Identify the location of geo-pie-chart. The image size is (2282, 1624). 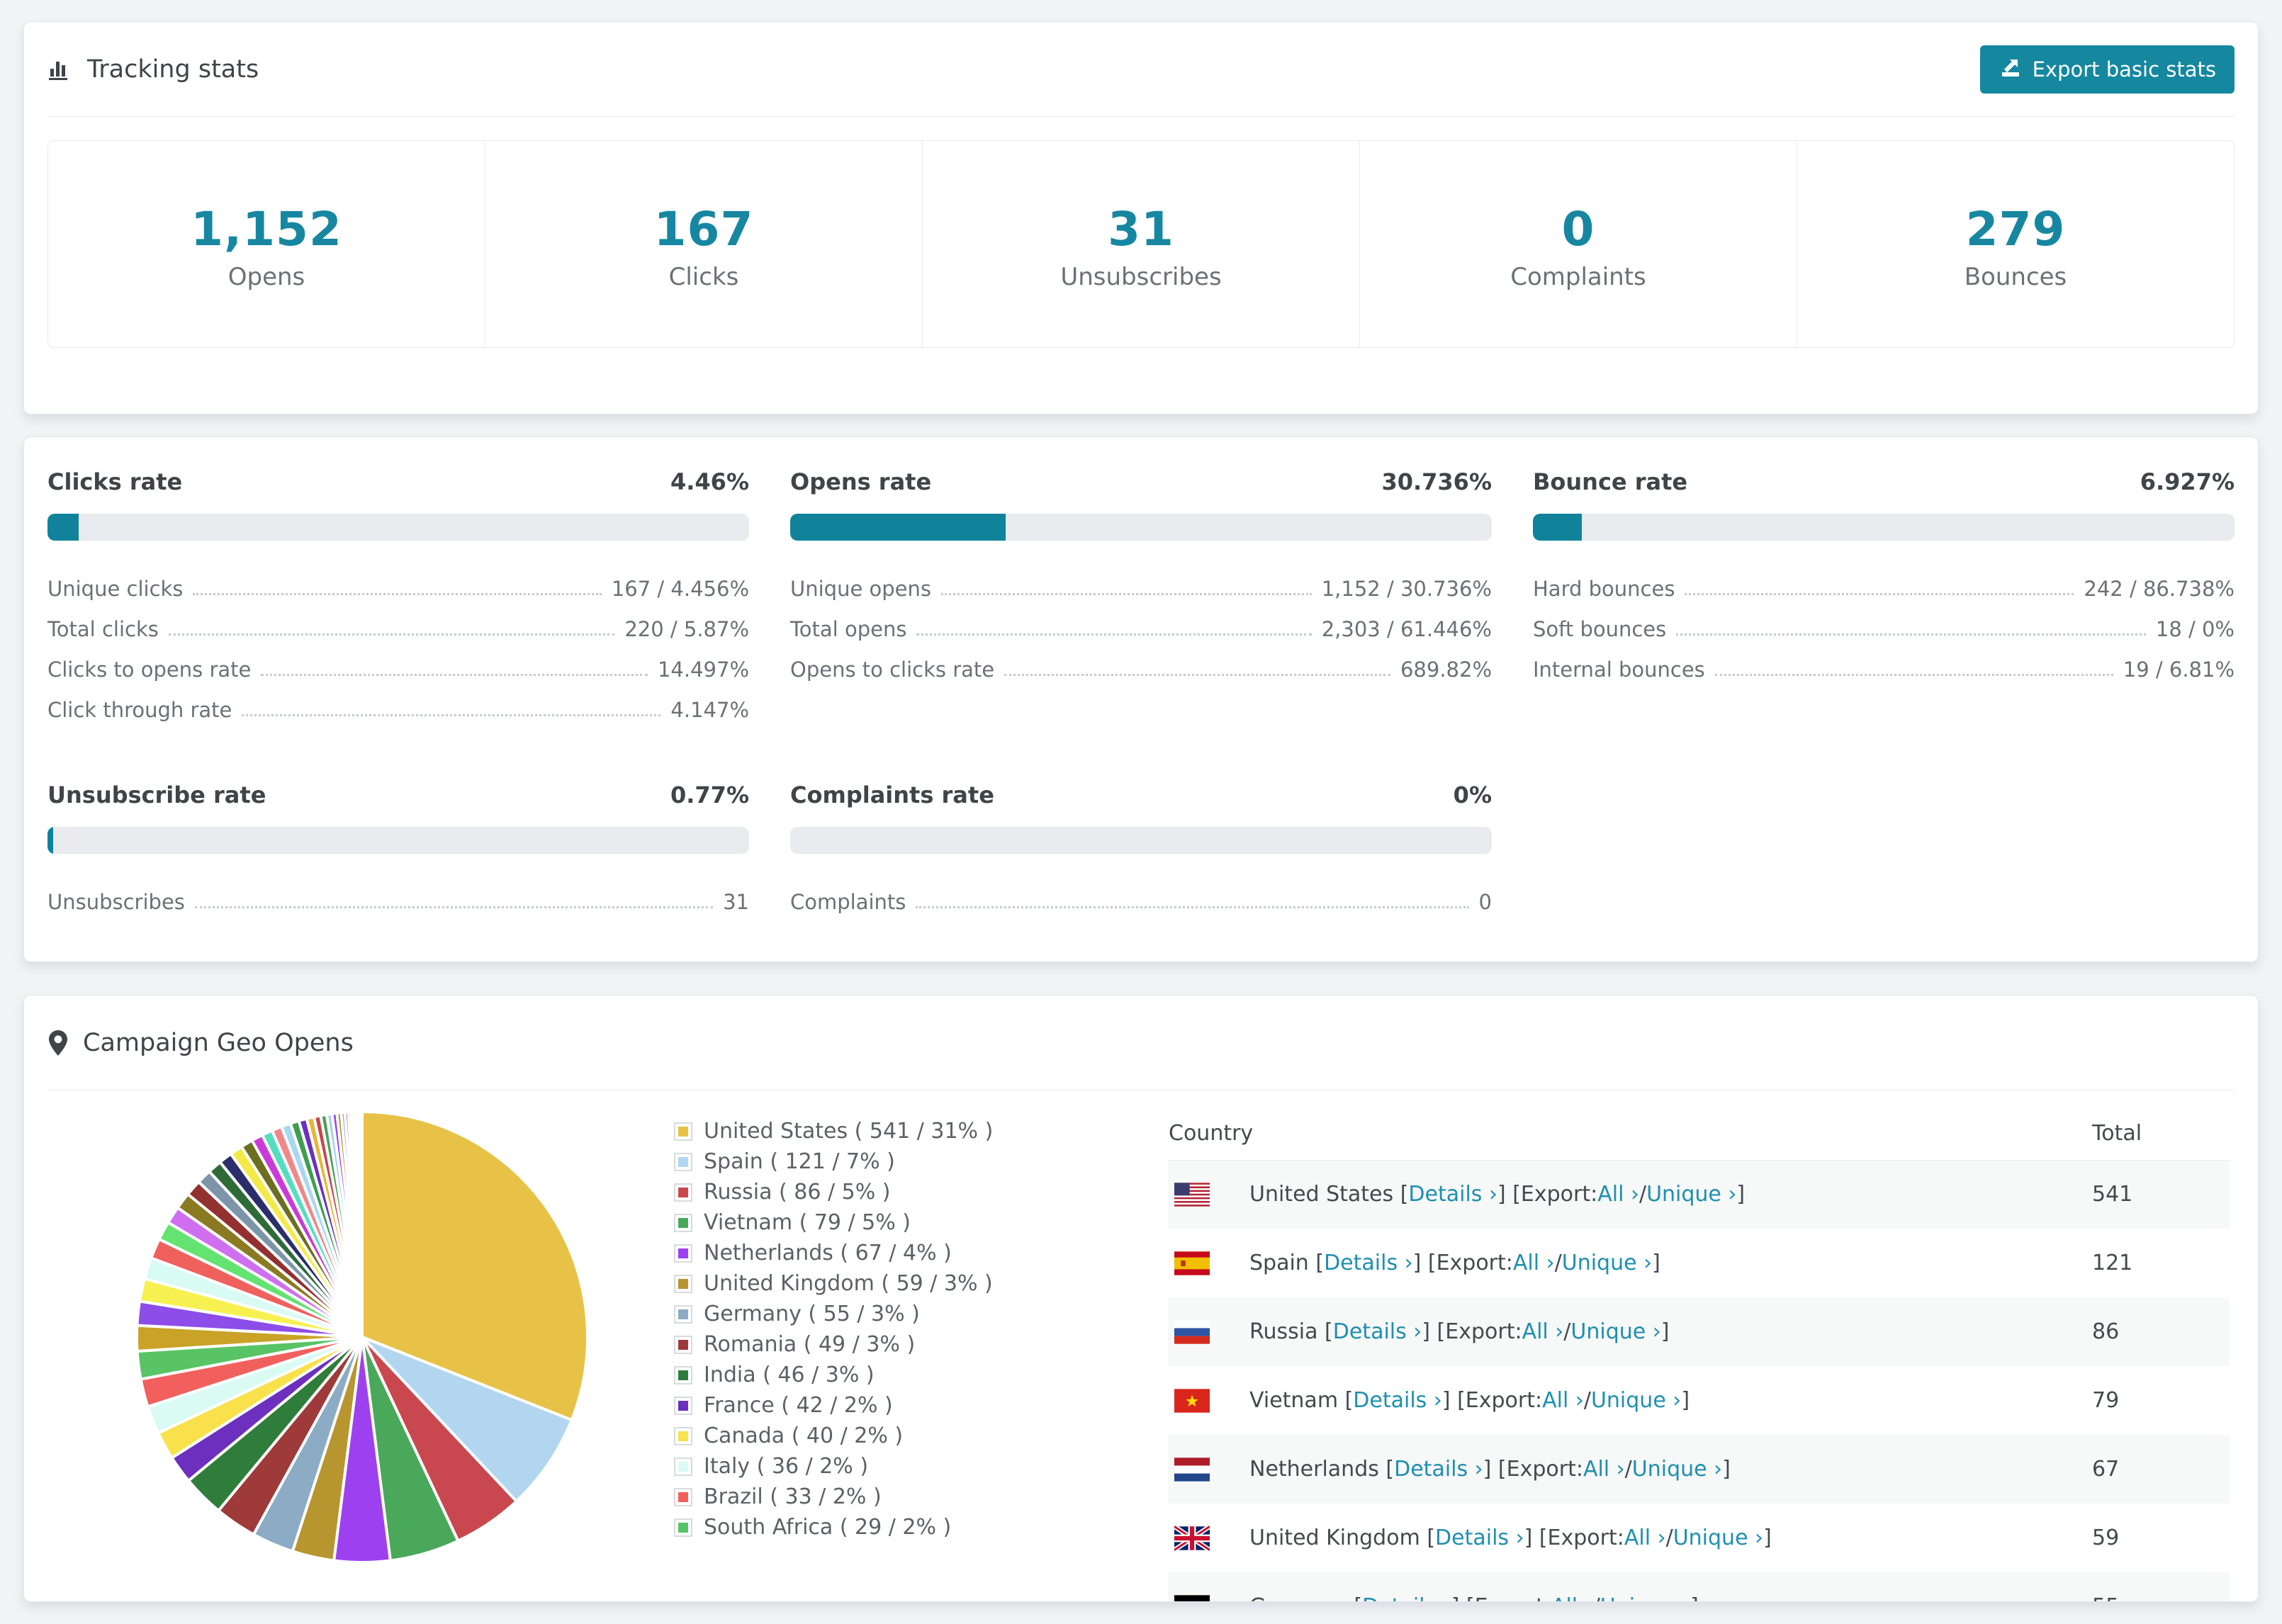
(362, 1345).